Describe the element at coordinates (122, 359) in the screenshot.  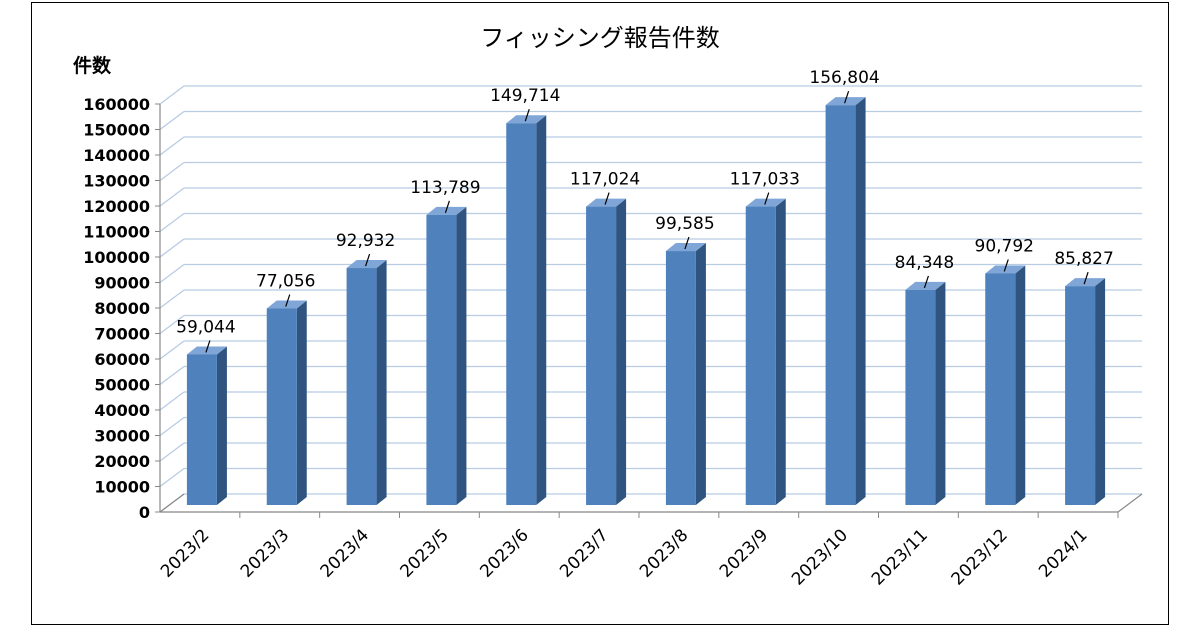
I see `y-tick-label: 60000` at that location.